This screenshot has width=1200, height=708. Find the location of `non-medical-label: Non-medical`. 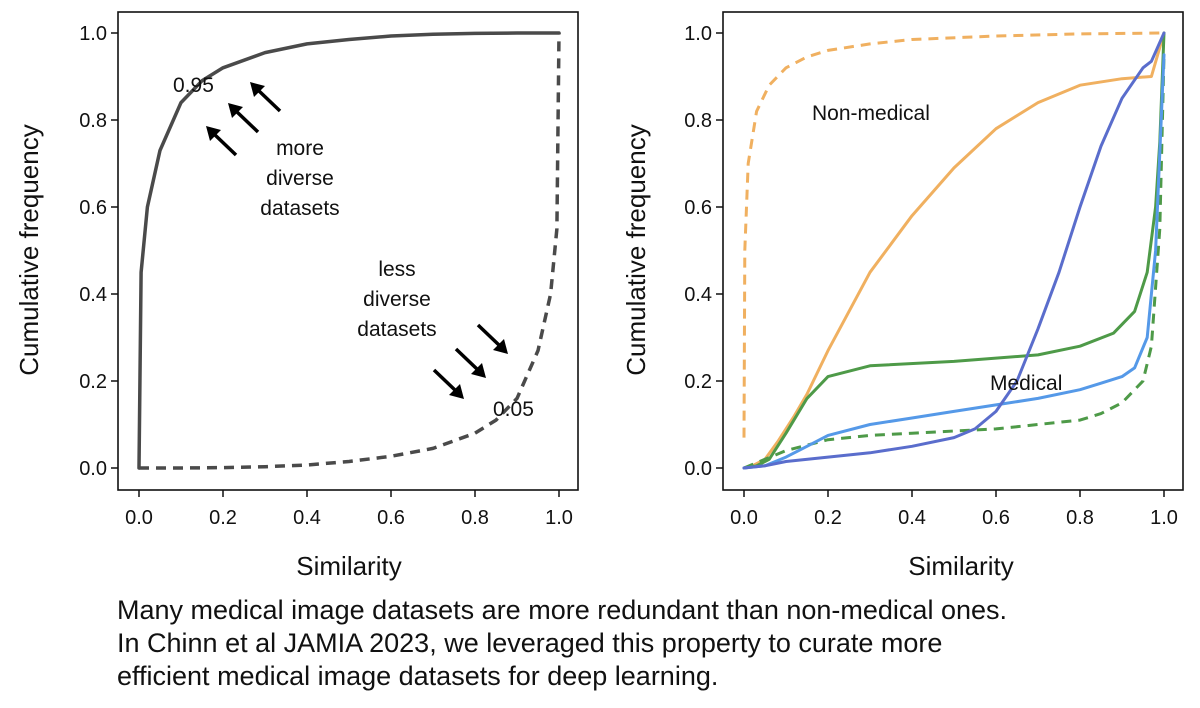

non-medical-label: Non-medical is located at coordinates (871, 113).